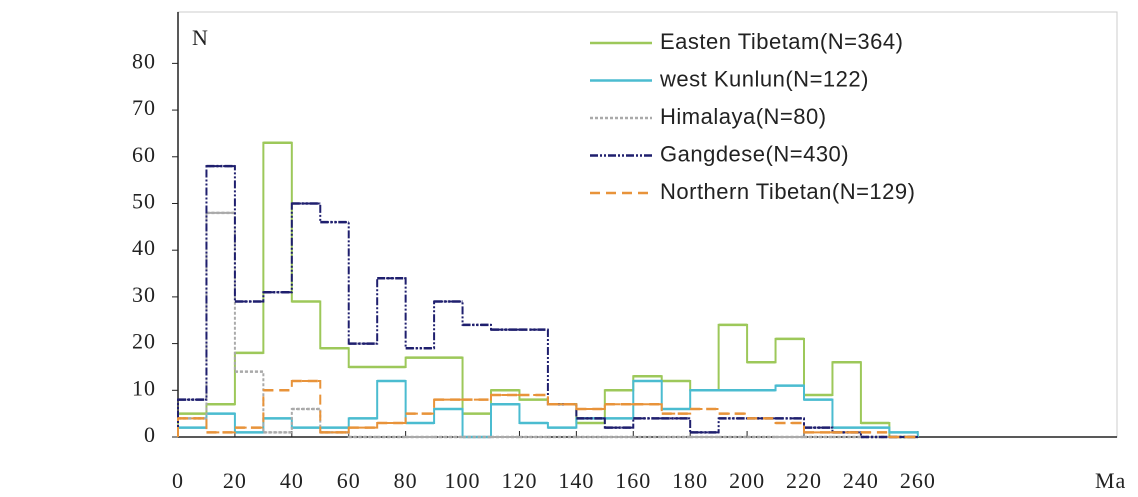 The image size is (1138, 497). I want to click on y-tick-label: 40, so click(144, 247).